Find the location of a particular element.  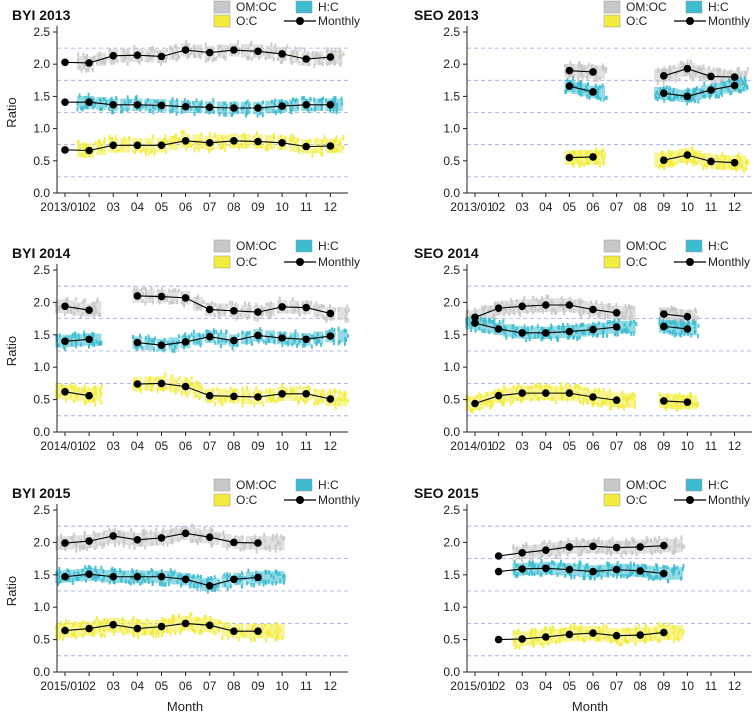

legend: OM:OC H:C O:C Monthly is located at coordinates (286, 254).